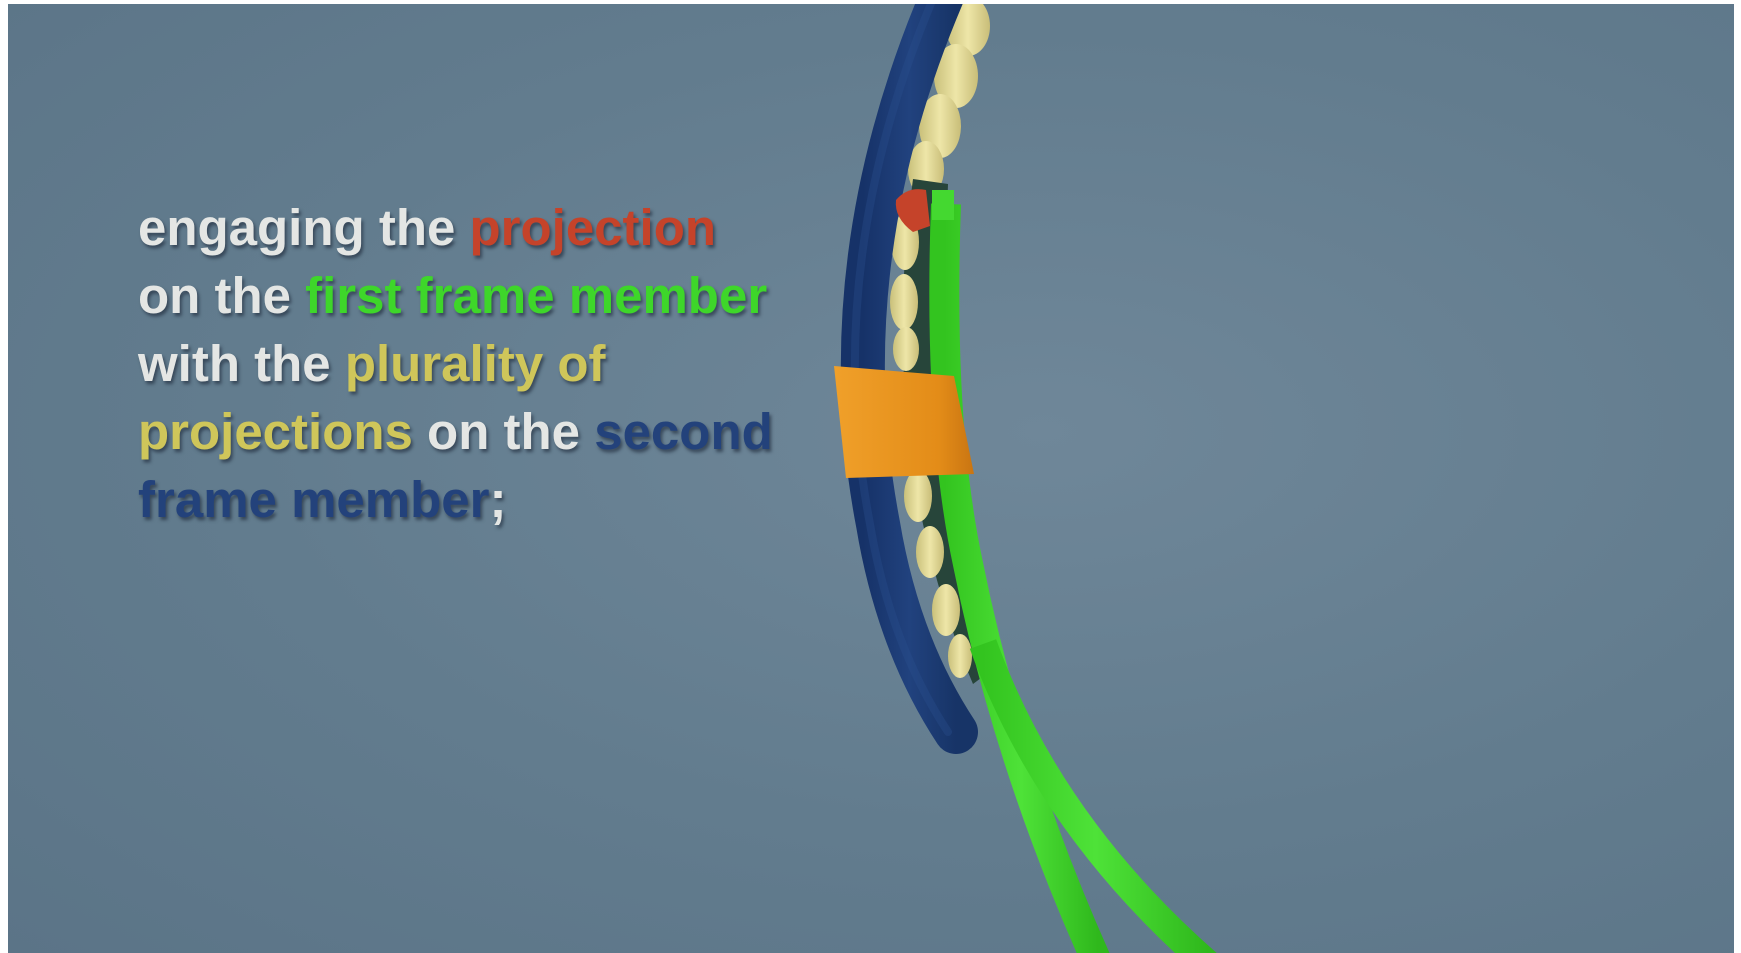 This screenshot has height=953, width=1741. I want to click on caption-term-first-frame-member: first frame member, so click(536, 295).